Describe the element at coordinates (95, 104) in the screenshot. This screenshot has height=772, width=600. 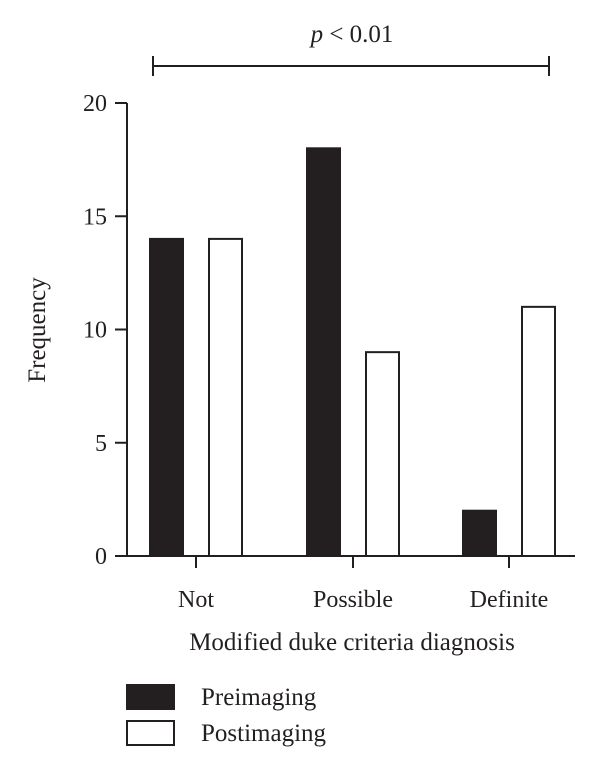
I see `y-tick-label: 20` at that location.